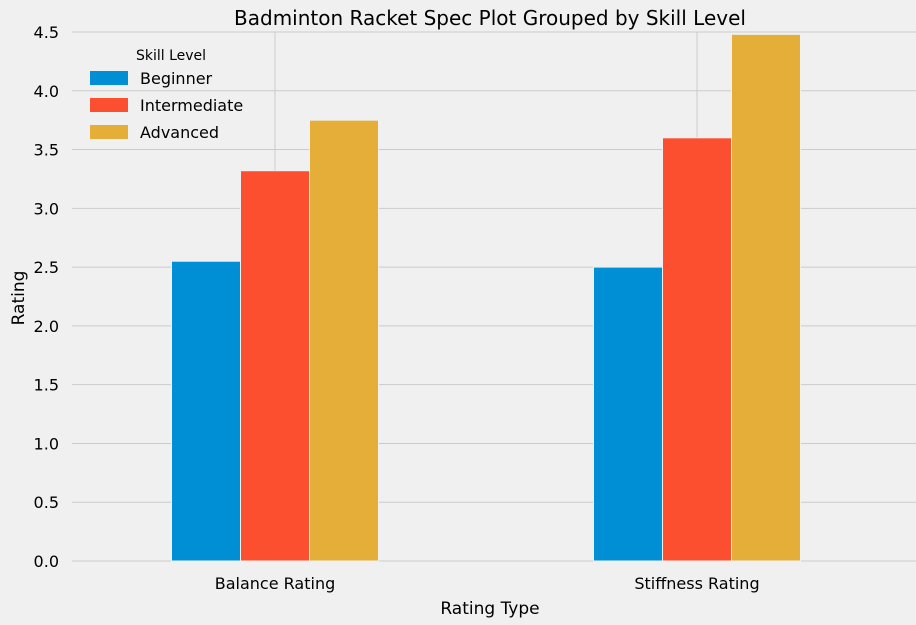  Describe the element at coordinates (46, 150) in the screenshot. I see `y-tick-label: 3.5` at that location.